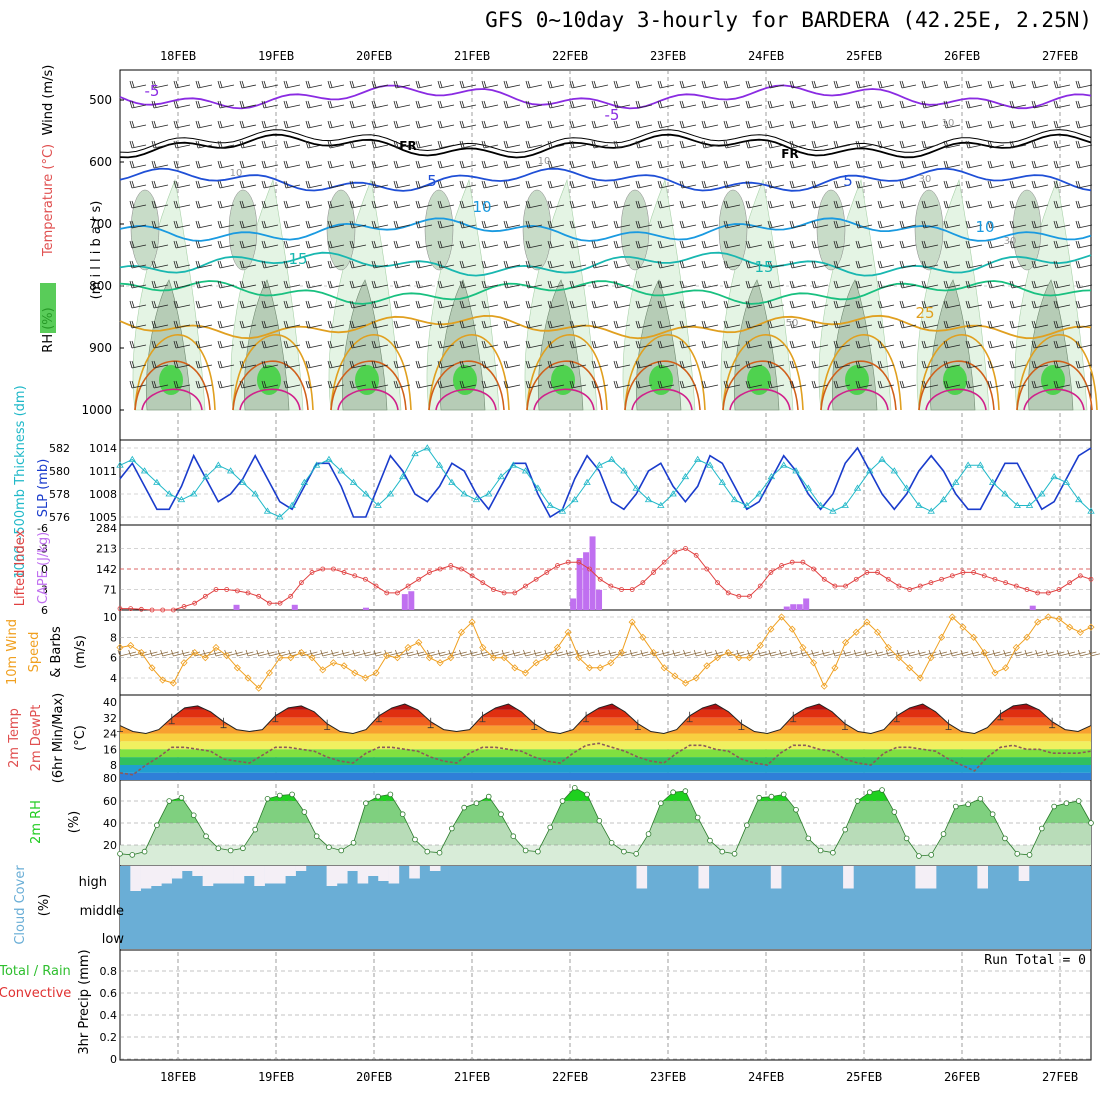 The width and height of the screenshot is (1100, 1100). What do you see at coordinates (586, 581) in the screenshot?
I see `cape-bar` at bounding box center [586, 581].